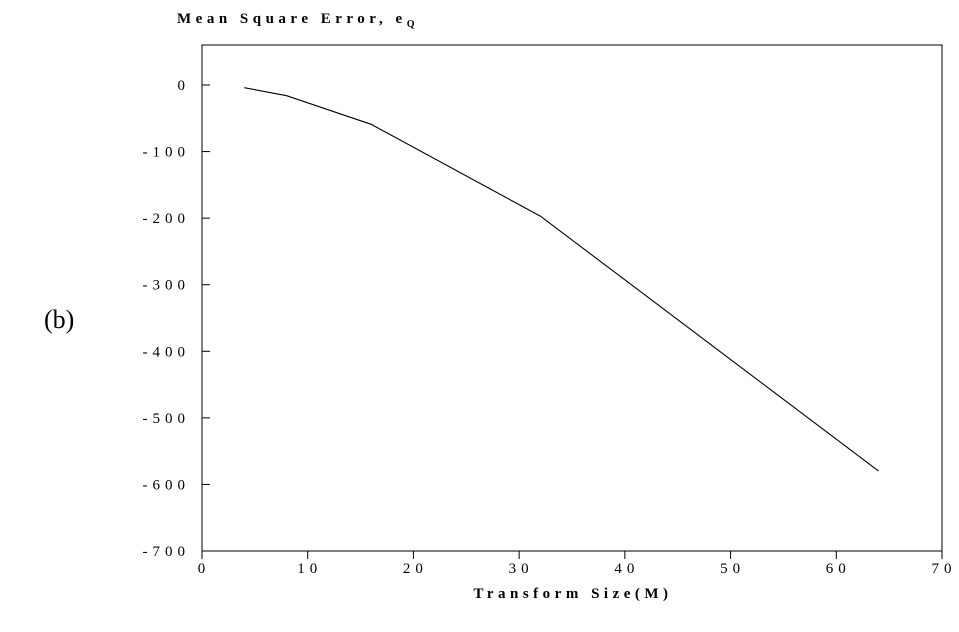  What do you see at coordinates (167, 219) in the screenshot?
I see `y-tick-label: -200` at bounding box center [167, 219].